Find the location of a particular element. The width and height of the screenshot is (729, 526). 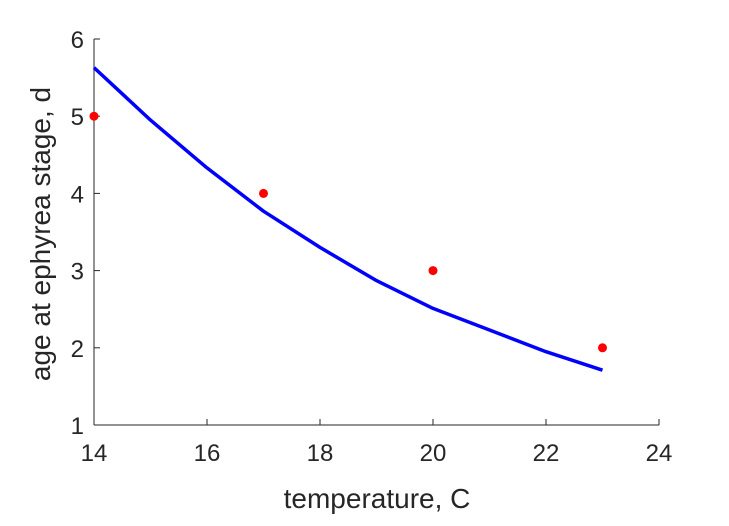

x-axis-label: temperature, C is located at coordinates (377, 498).